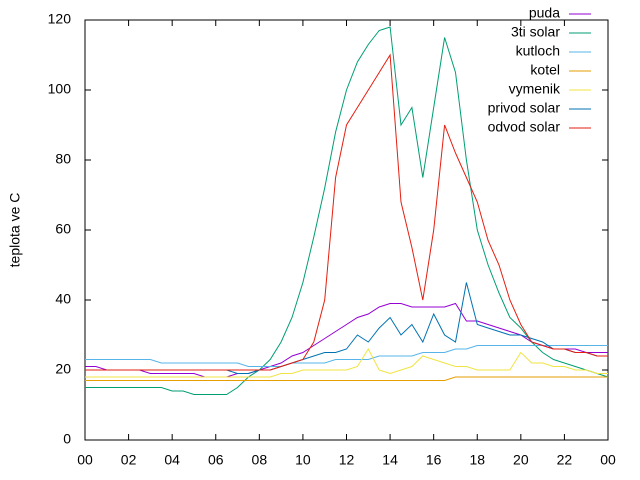 Image resolution: width=640 pixels, height=480 pixels. Describe the element at coordinates (63, 369) in the screenshot. I see `y-tick-label: 20` at that location.